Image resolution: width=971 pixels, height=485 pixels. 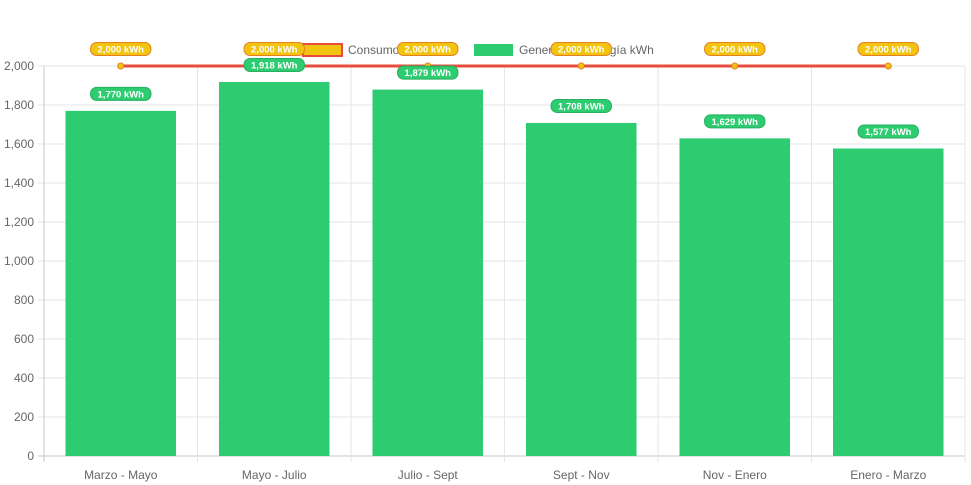 I want to click on bar-data-label: 1,629 kWh, so click(x=735, y=121).